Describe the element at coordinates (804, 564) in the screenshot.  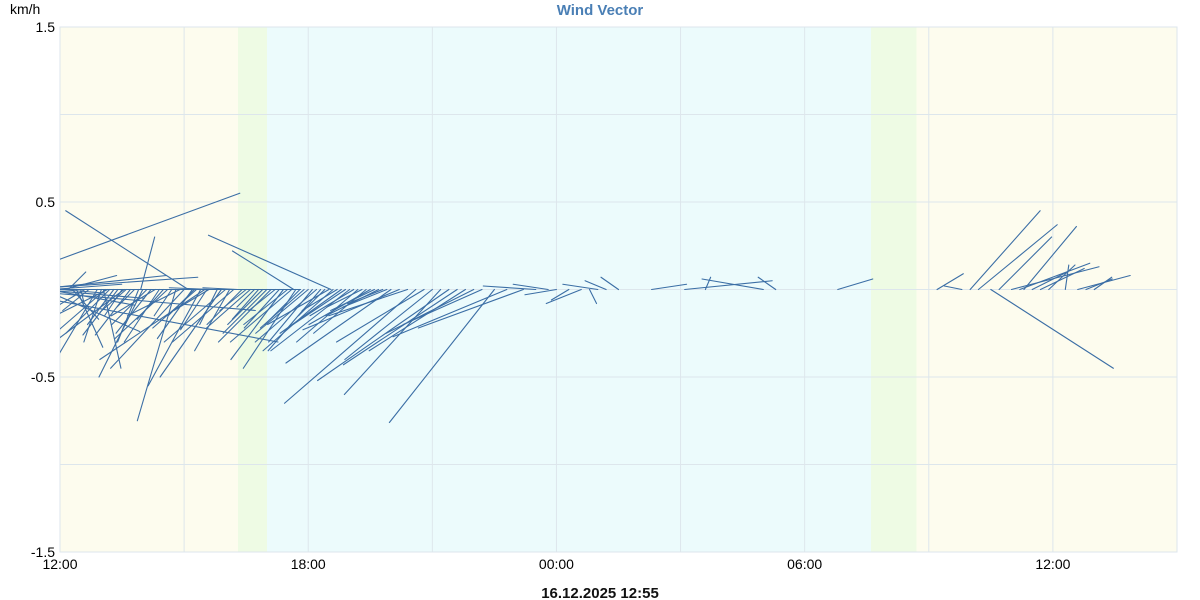
I see `x-tick-label: 06:00` at that location.